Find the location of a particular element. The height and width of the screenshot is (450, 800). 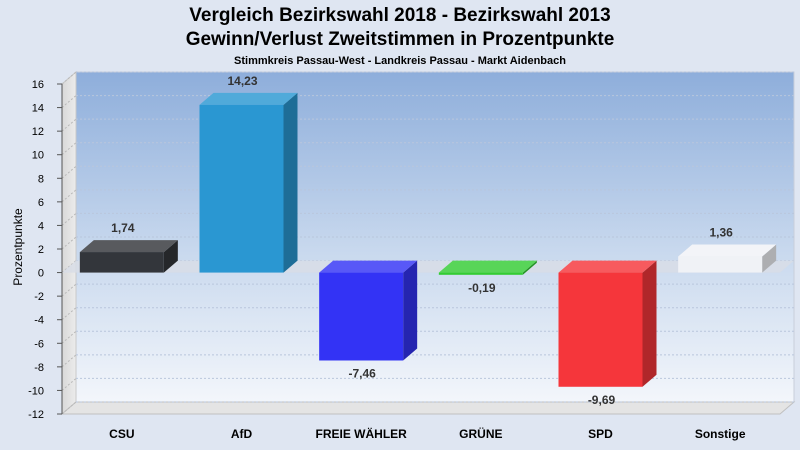

bar-csu is located at coordinates (128, 256).